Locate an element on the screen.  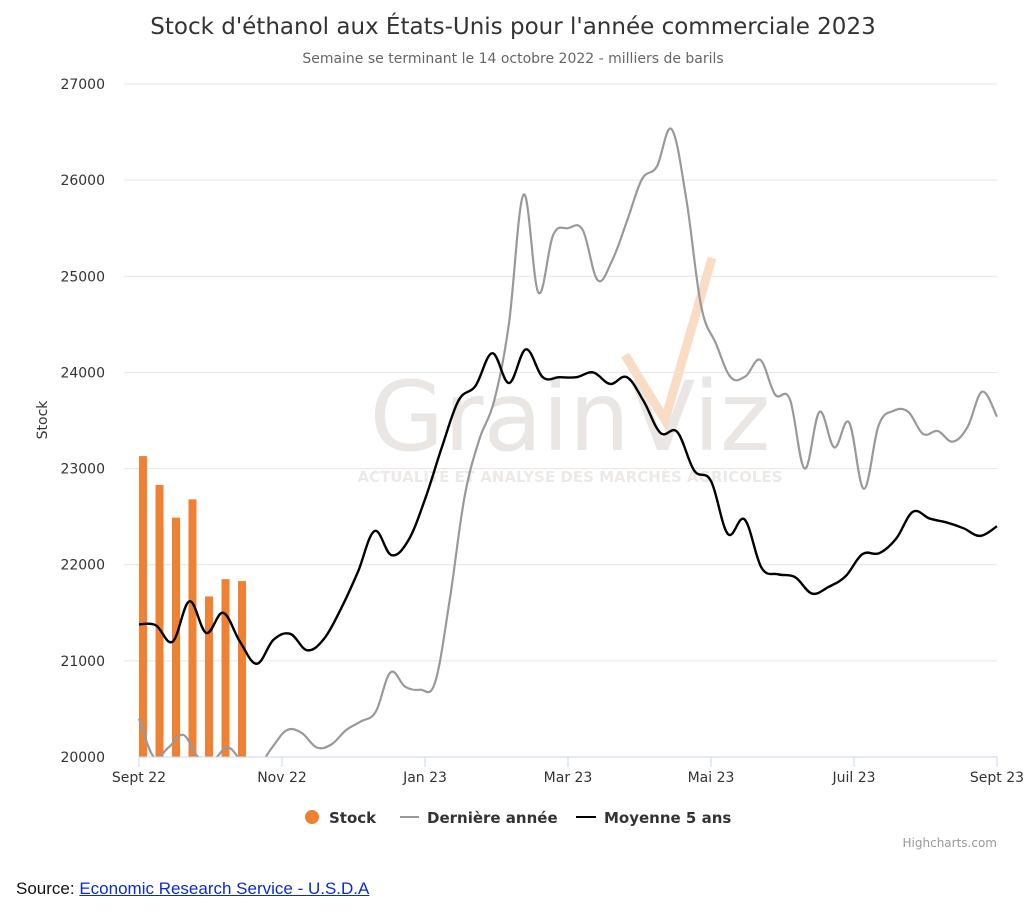
y-axis-ticks: 20000 21000 22000 23000 24000 25000 26000 27000 is located at coordinates (82, 421).